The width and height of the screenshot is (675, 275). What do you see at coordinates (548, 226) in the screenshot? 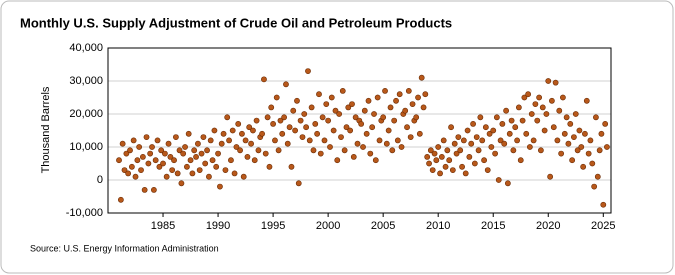
I see `x-tick-label: 2020` at bounding box center [548, 226].